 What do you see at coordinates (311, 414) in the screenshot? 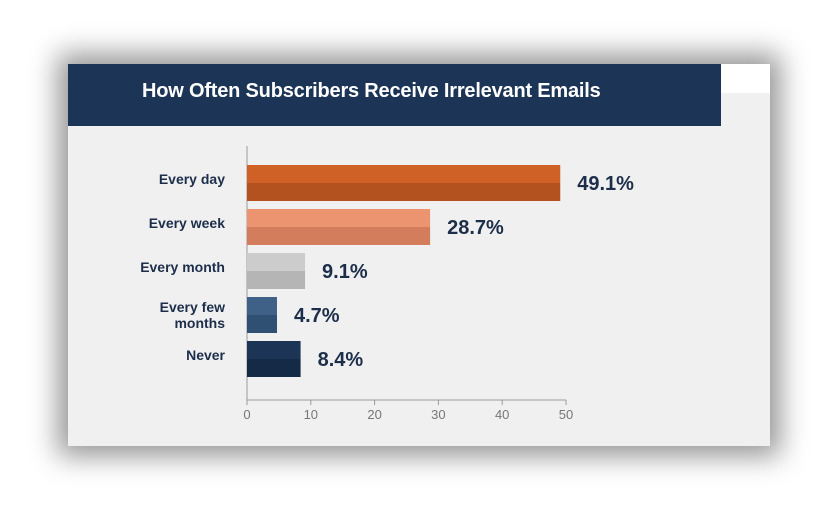
I see `x-tick-label: 10` at bounding box center [311, 414].